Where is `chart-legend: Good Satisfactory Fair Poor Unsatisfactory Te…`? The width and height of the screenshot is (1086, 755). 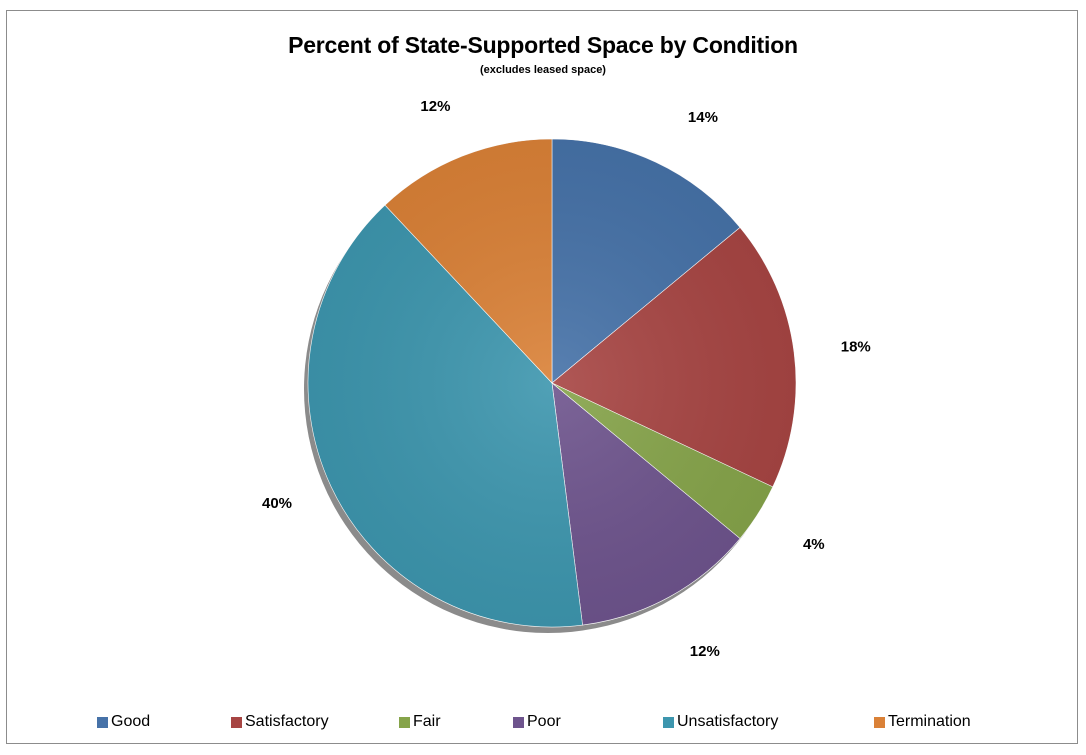
chart-legend: Good Satisfactory Fair Poor Unsatisfactory Te… is located at coordinates (543, 724).